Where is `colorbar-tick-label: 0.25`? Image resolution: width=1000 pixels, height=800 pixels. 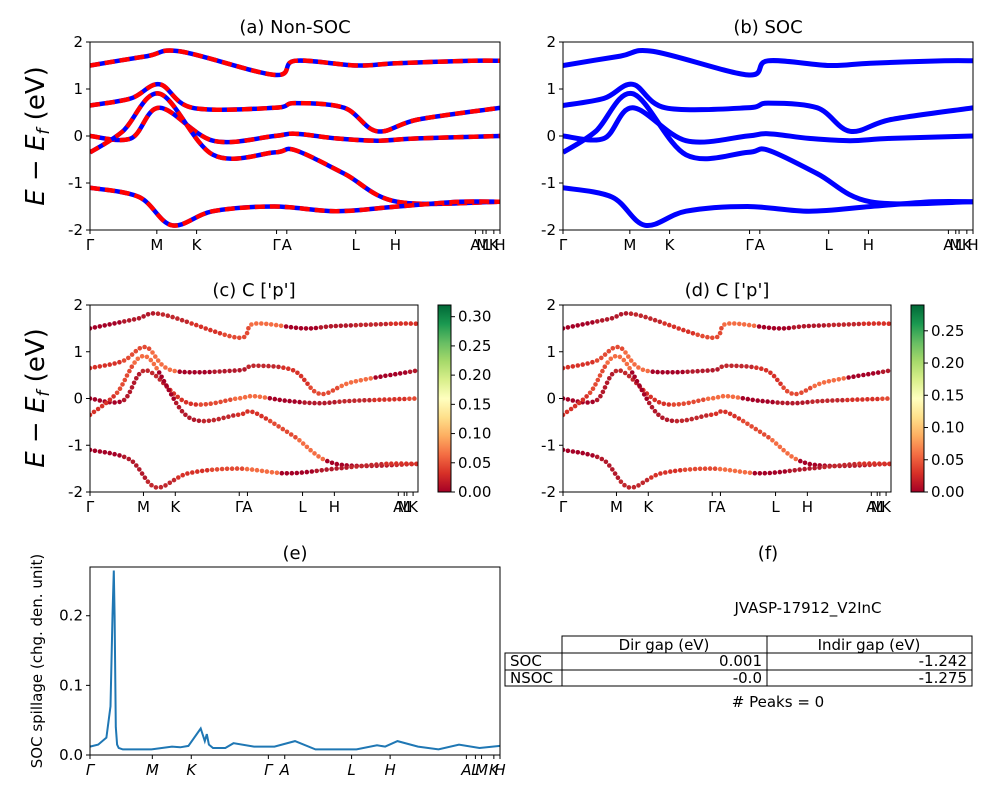 colorbar-tick-label: 0.25 is located at coordinates (474, 346).